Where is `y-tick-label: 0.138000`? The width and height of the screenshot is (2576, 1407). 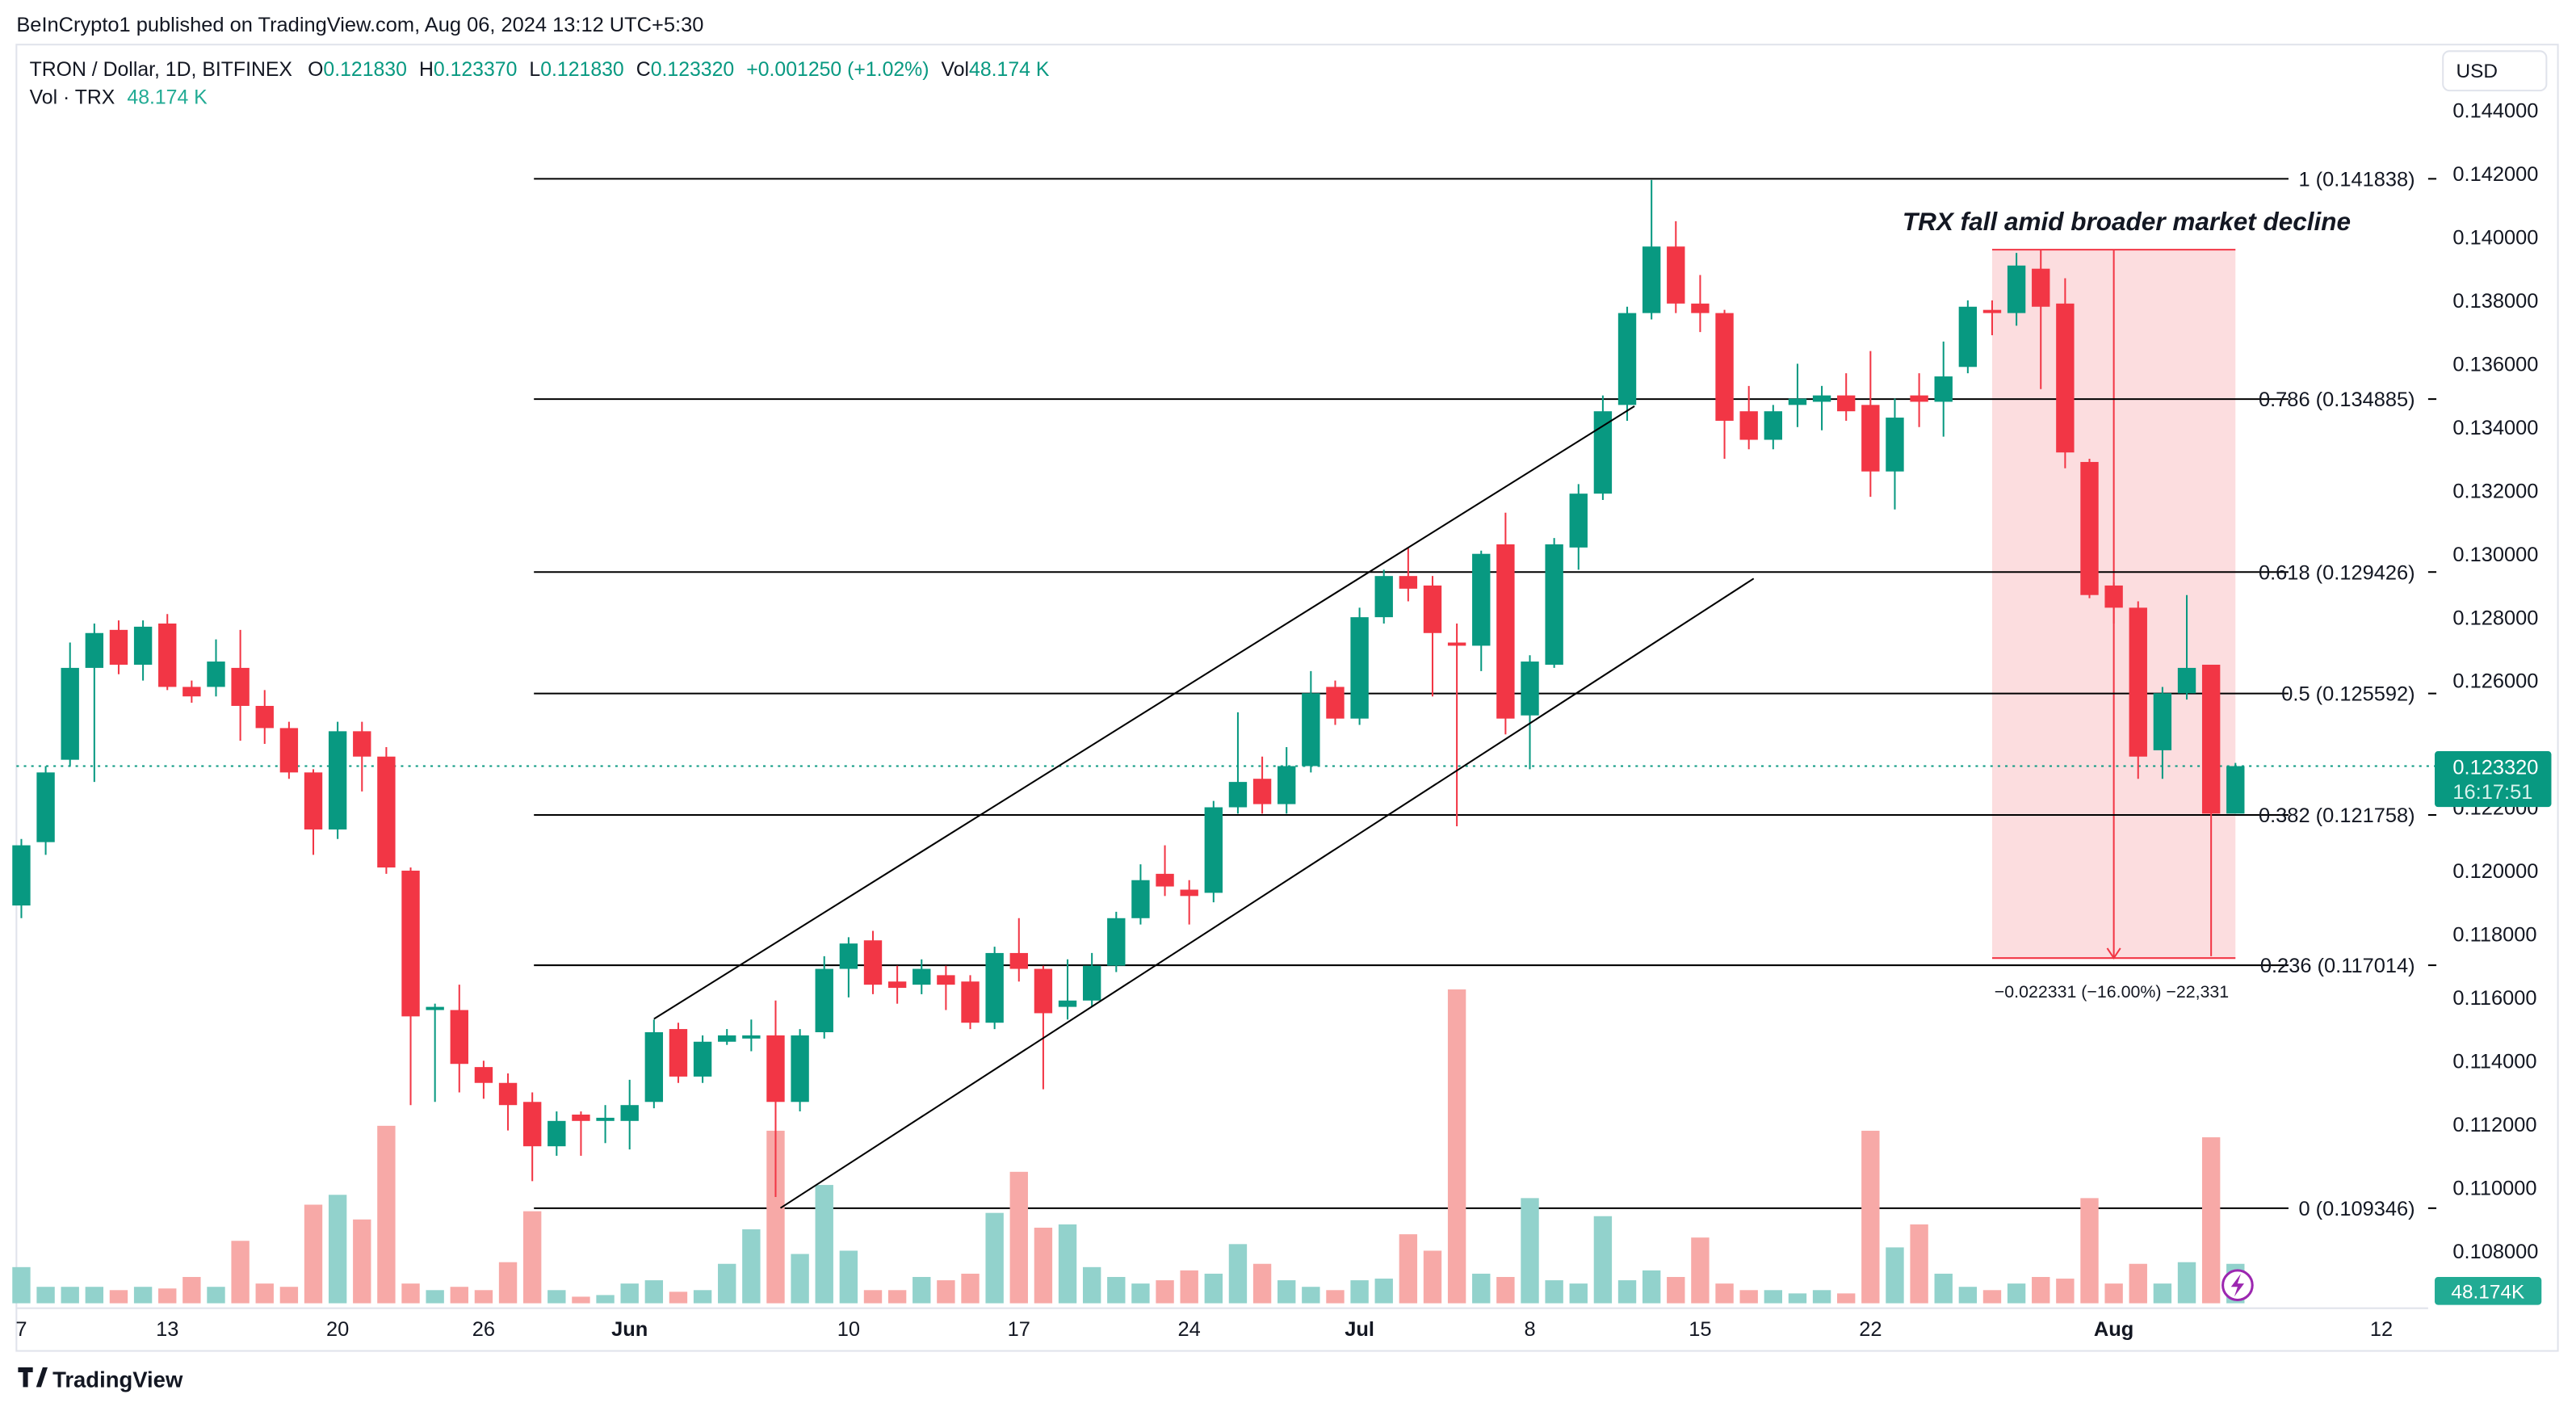
y-tick-label: 0.138000 is located at coordinates (2495, 301).